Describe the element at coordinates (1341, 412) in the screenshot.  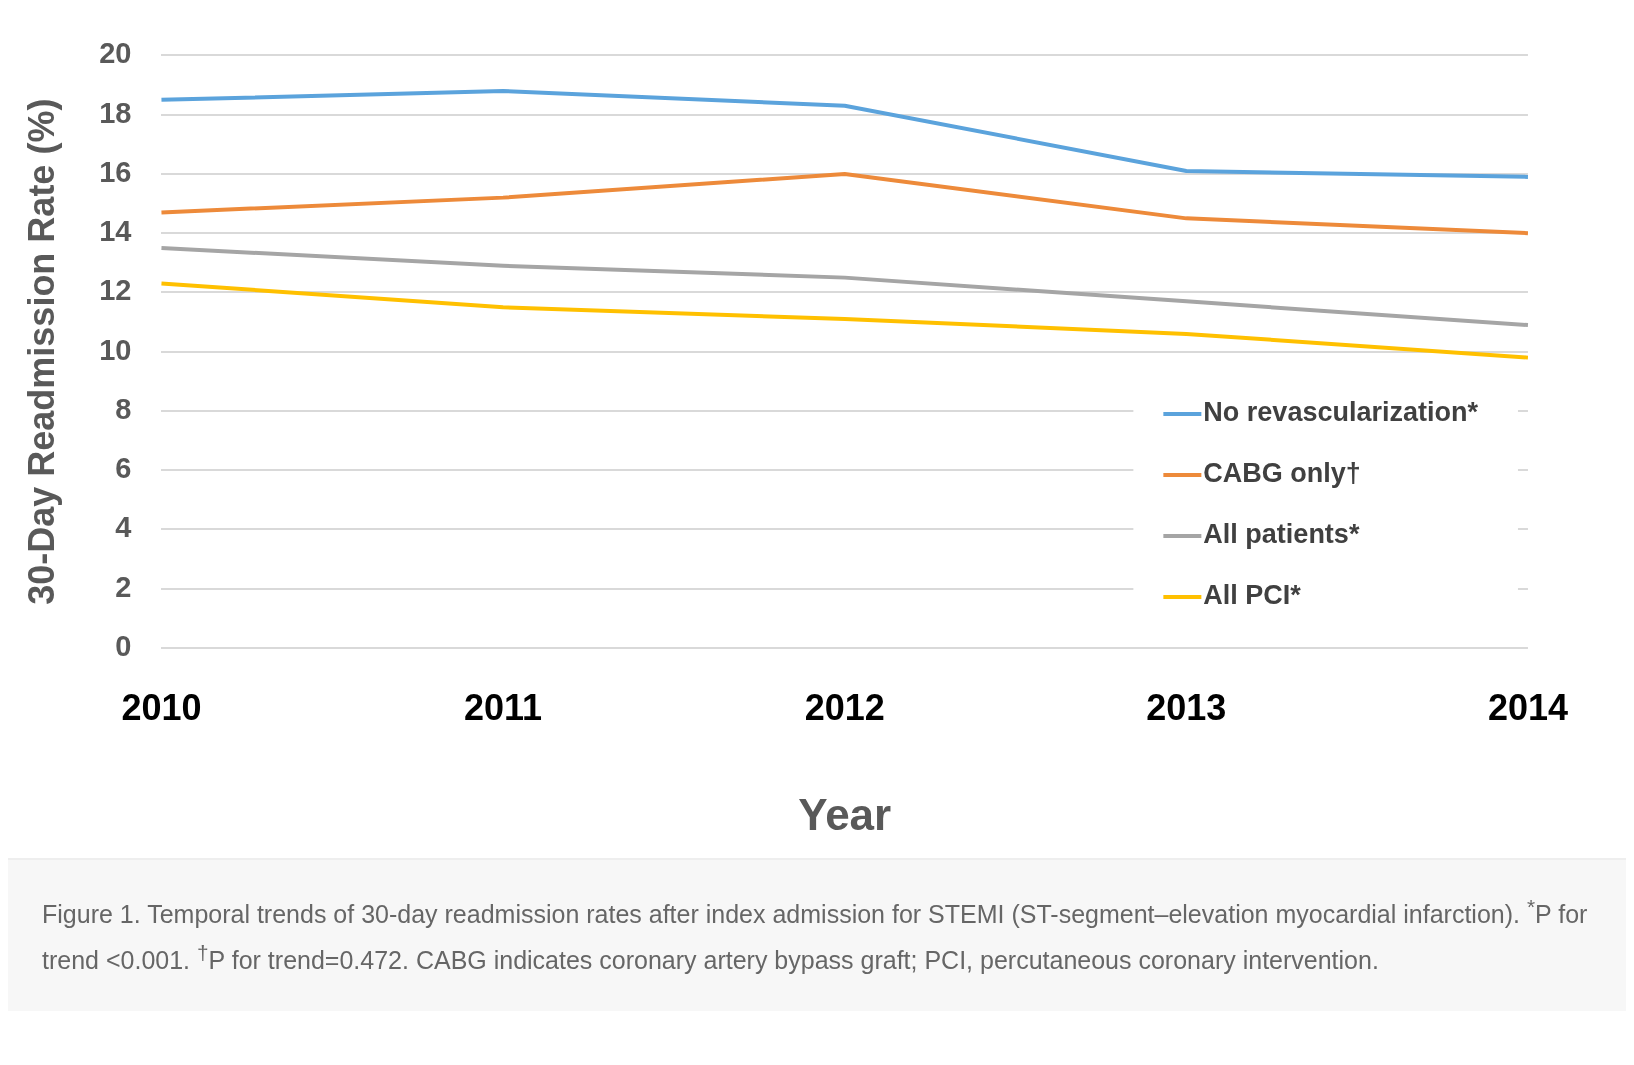
I see `legend-label: No revascularization*` at that location.